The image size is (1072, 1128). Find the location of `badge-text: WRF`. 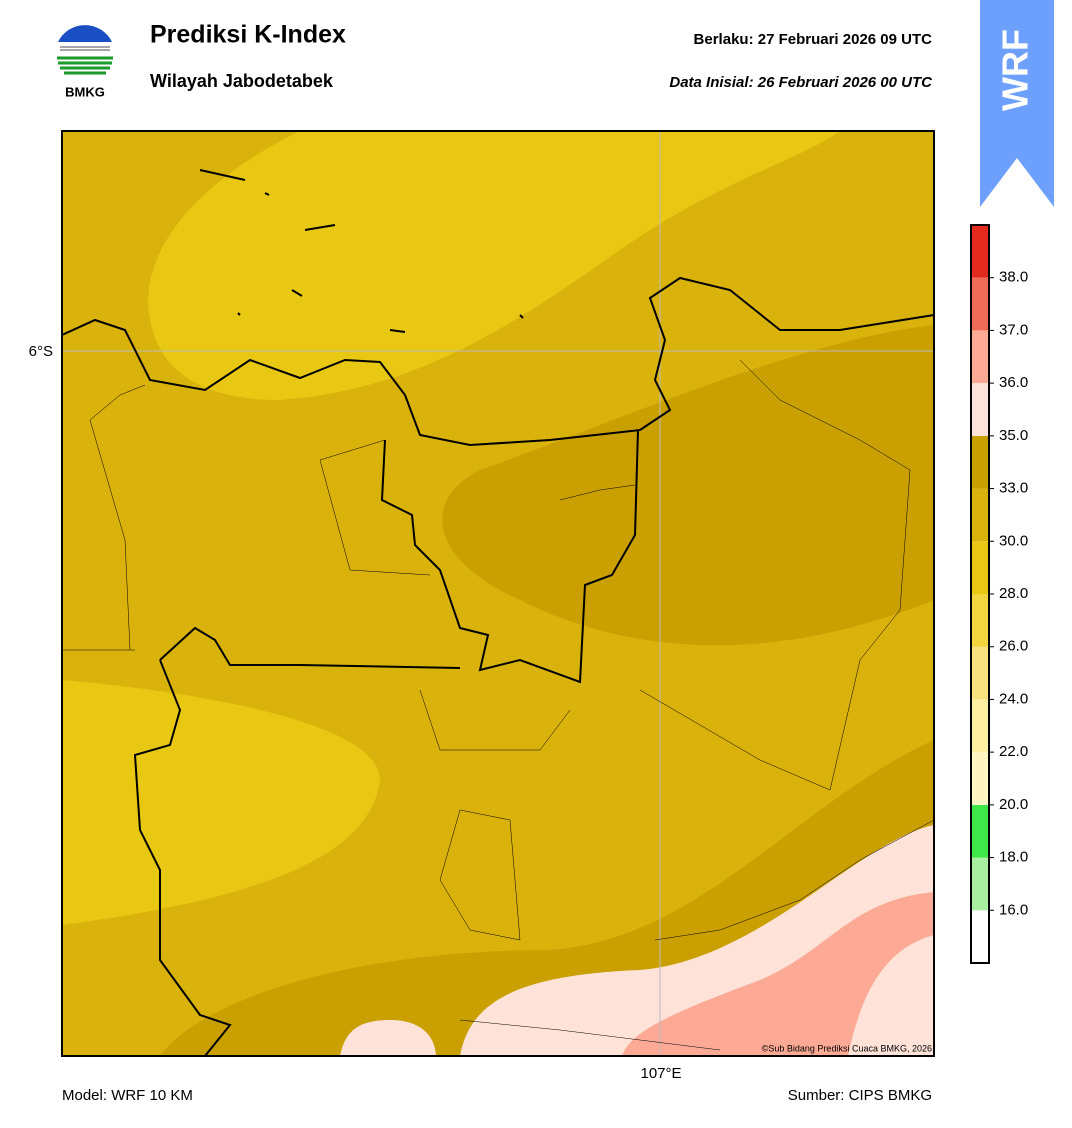

badge-text: WRF is located at coordinates (1015, 70).